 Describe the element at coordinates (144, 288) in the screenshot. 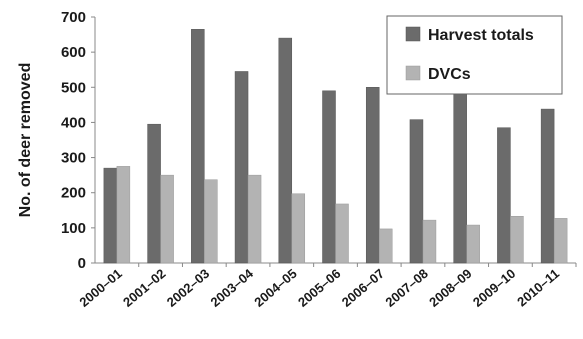

I see `x-tick-label: 2001–02` at that location.